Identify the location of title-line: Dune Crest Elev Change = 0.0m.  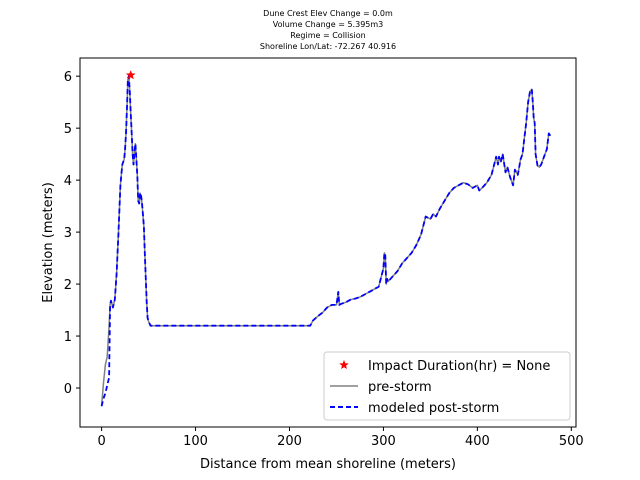
(328, 13).